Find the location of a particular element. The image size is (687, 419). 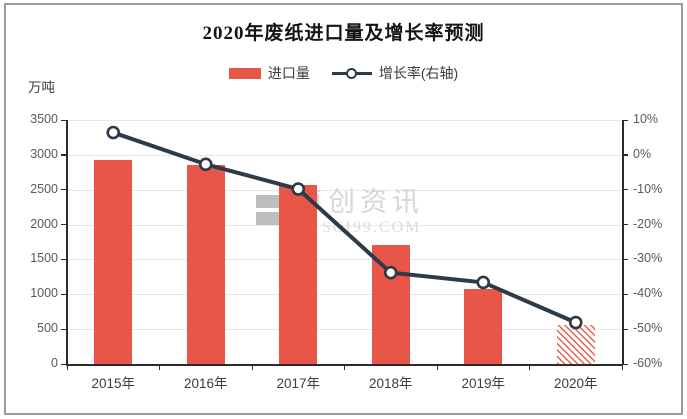

right-axis-tick-label: -50% is located at coordinates (648, 328).